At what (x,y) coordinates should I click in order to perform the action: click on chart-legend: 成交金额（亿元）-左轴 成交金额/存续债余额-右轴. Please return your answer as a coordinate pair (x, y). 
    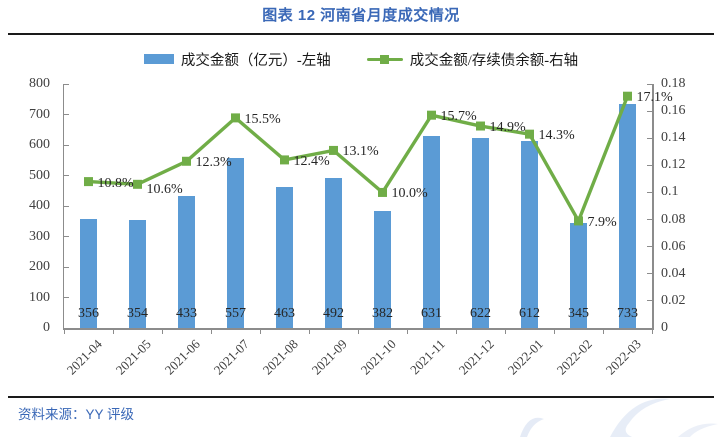
    Looking at the image, I should click on (361, 59).